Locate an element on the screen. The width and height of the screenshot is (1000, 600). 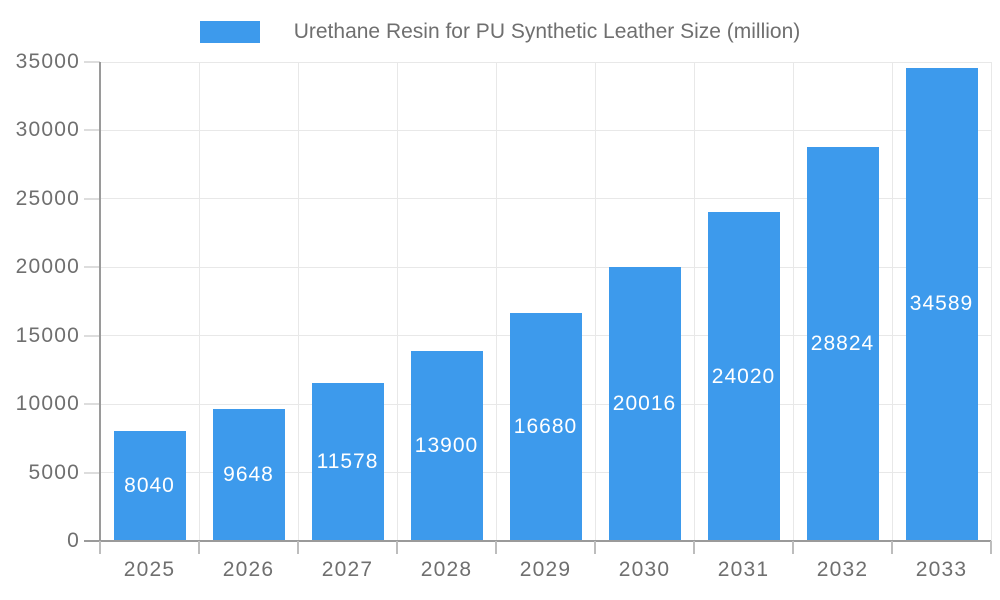
bar-2031: 24020 is located at coordinates (743, 376).